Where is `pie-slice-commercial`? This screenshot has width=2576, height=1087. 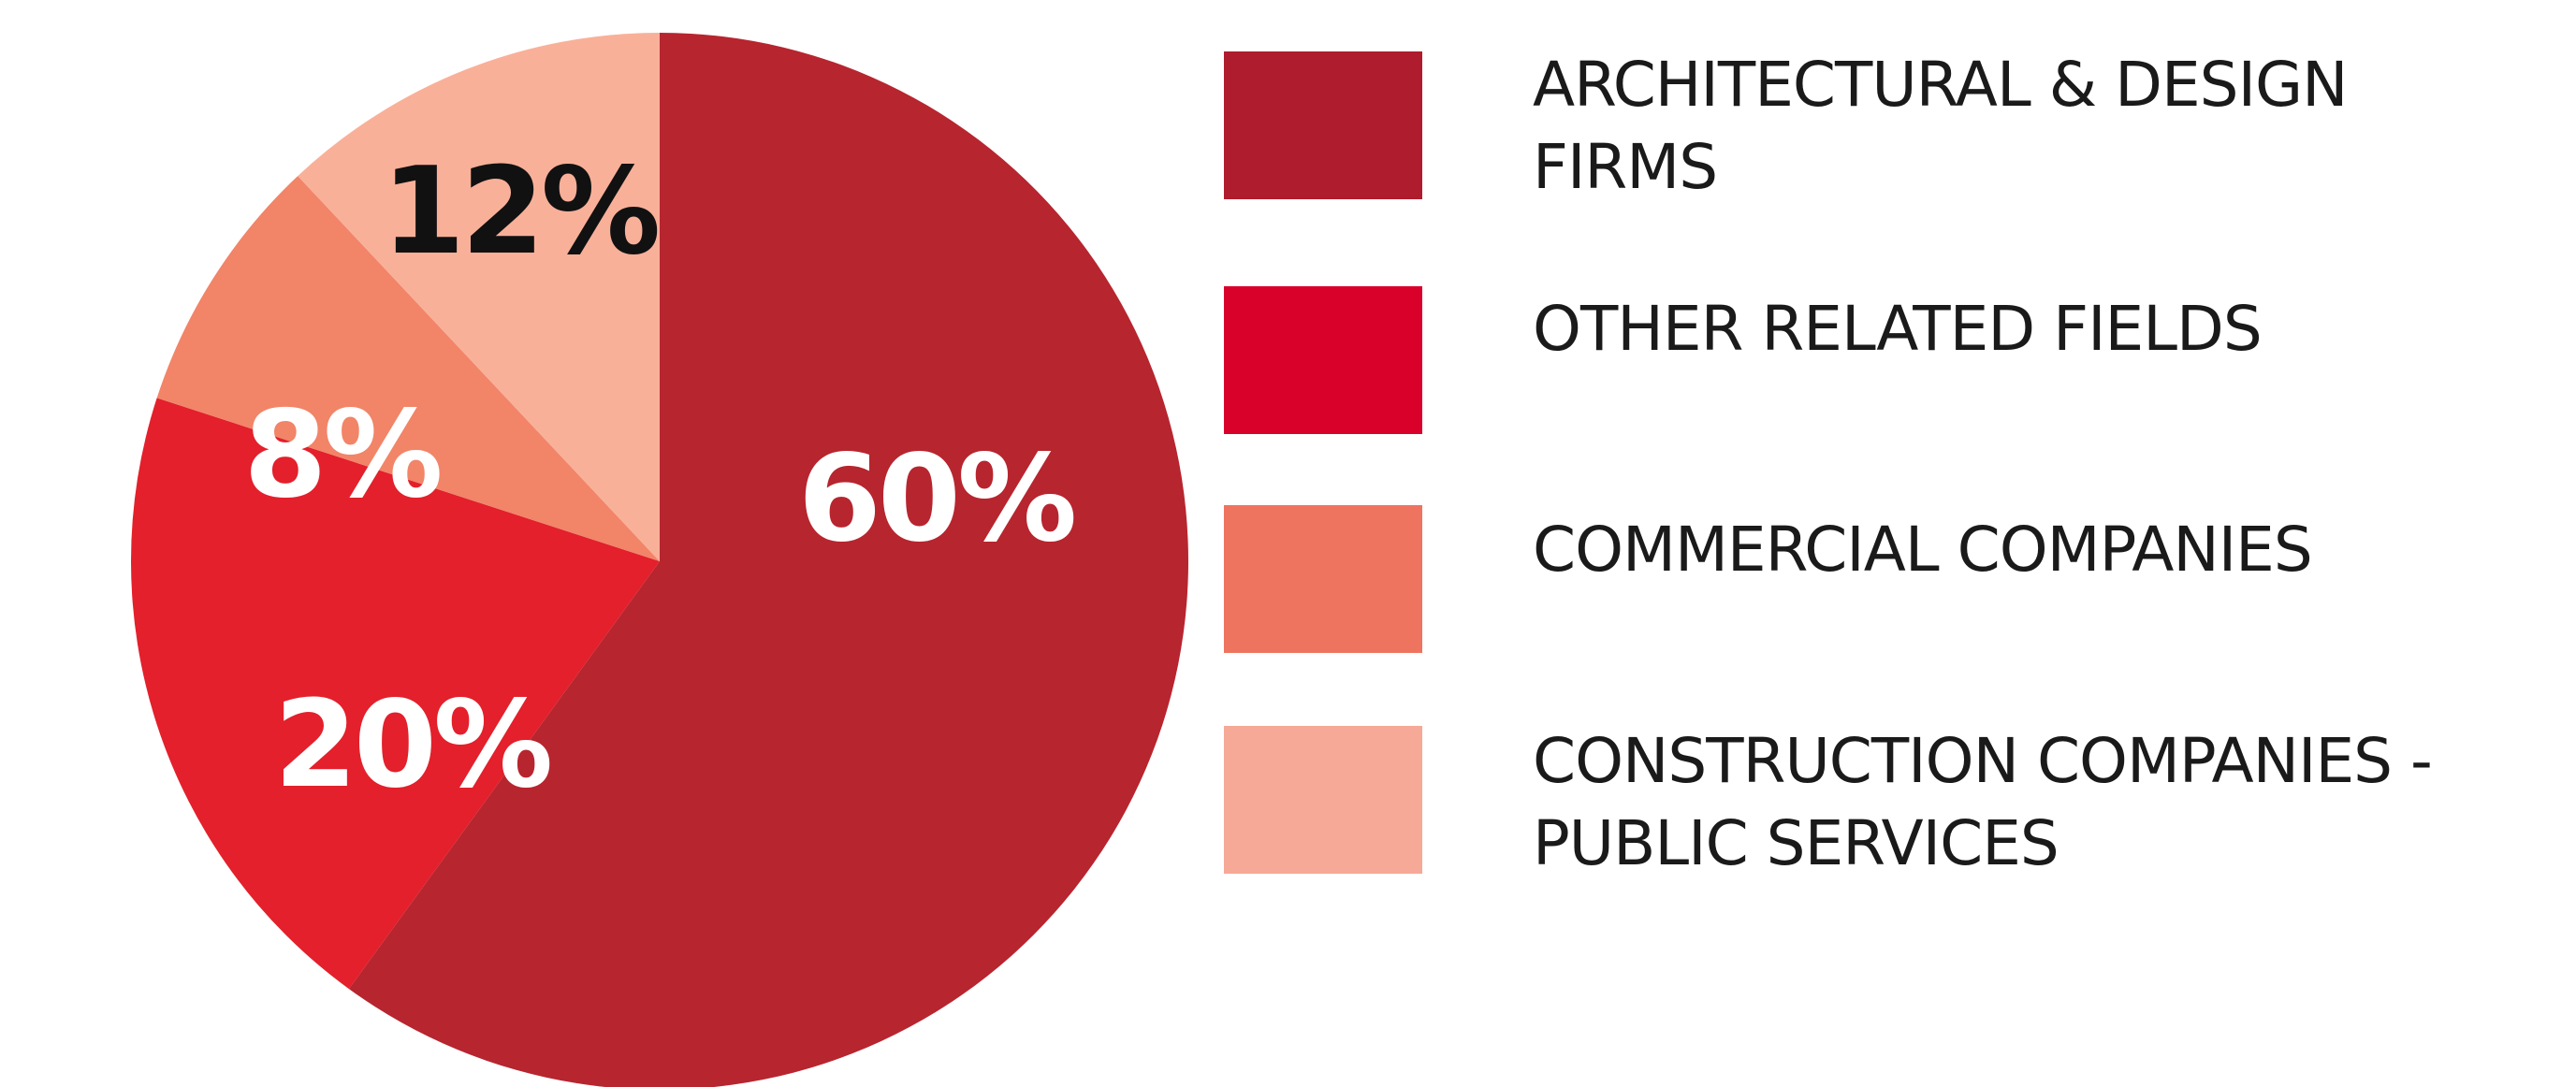 pie-slice-commercial is located at coordinates (408, 368).